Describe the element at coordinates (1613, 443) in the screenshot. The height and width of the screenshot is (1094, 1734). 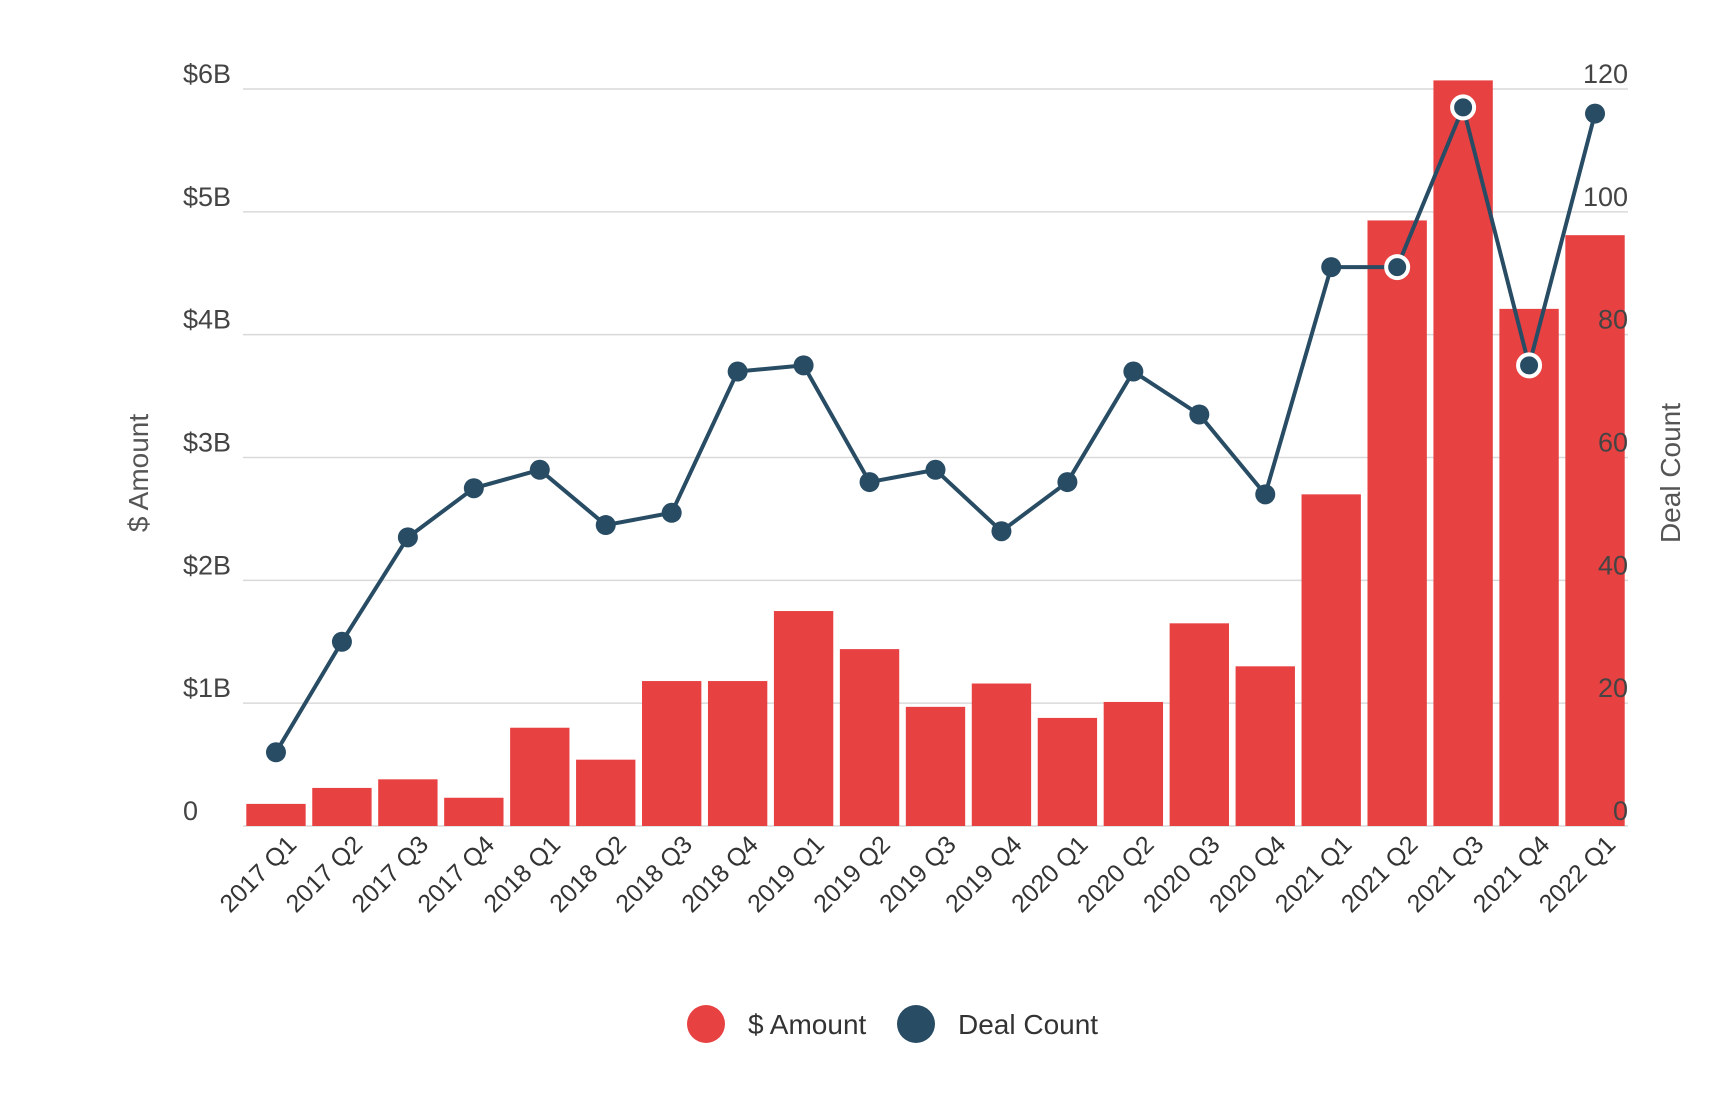
I see `y2-tick-label: 60` at that location.